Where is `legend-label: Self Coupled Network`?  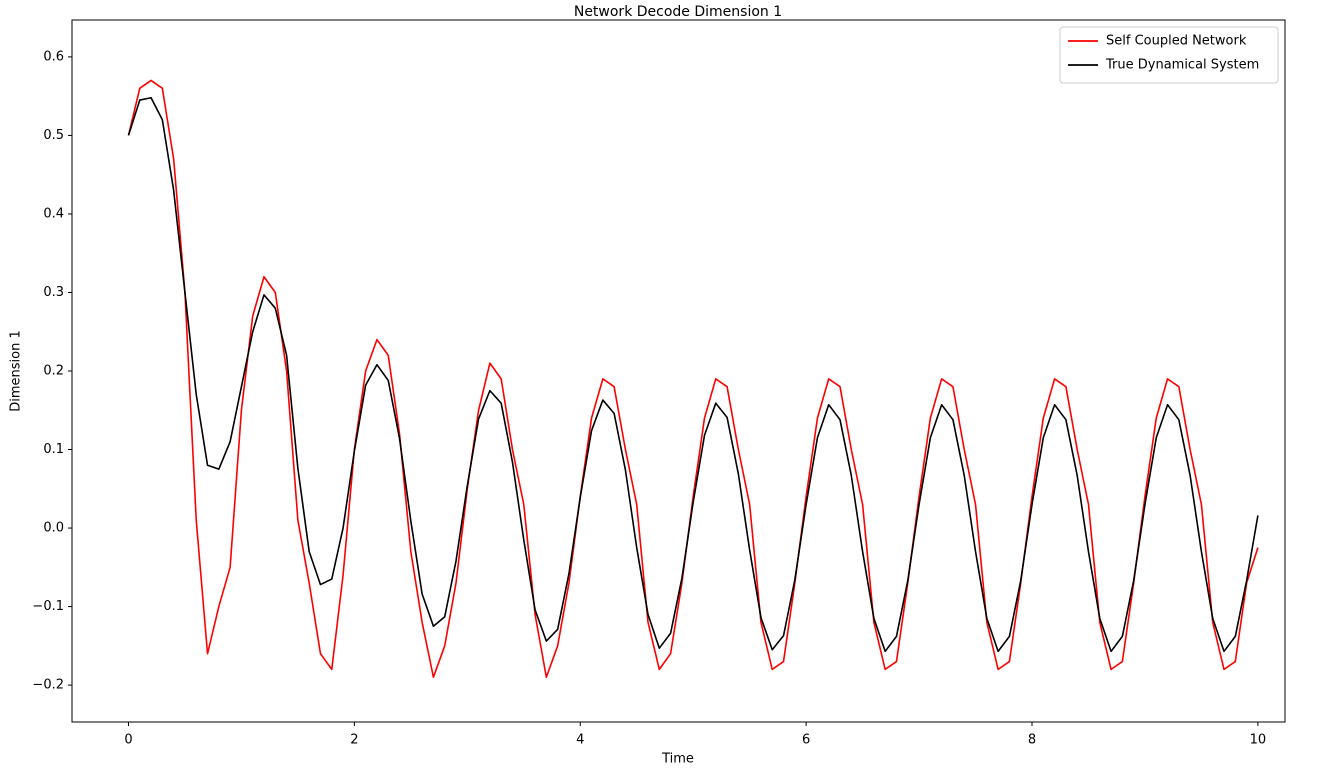
legend-label: Self Coupled Network is located at coordinates (1176, 41).